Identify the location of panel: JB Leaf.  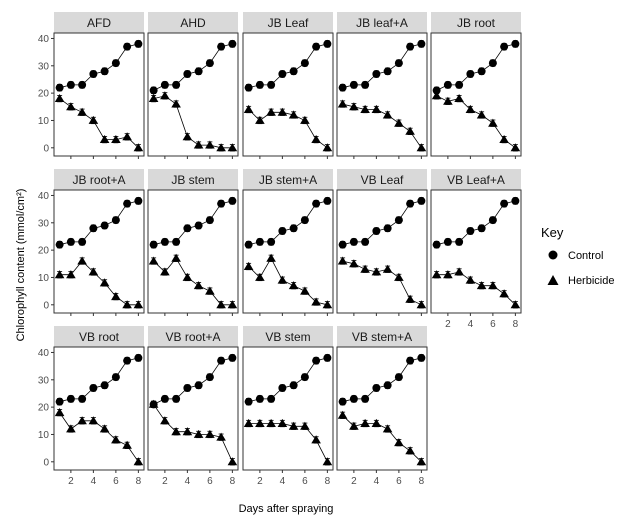
(288, 85).